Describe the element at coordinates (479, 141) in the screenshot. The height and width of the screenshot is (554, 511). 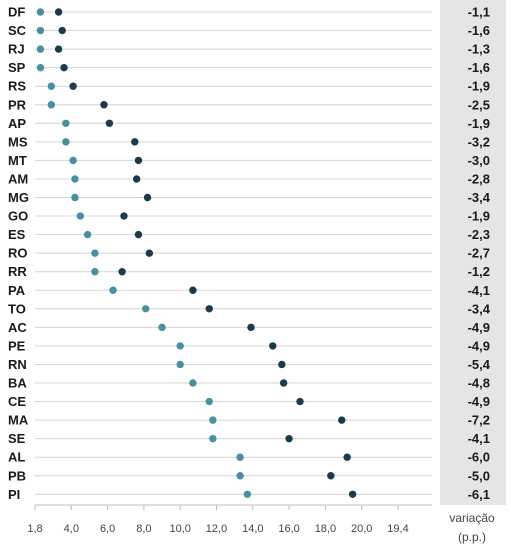
I see `variation-value: -3,2` at that location.